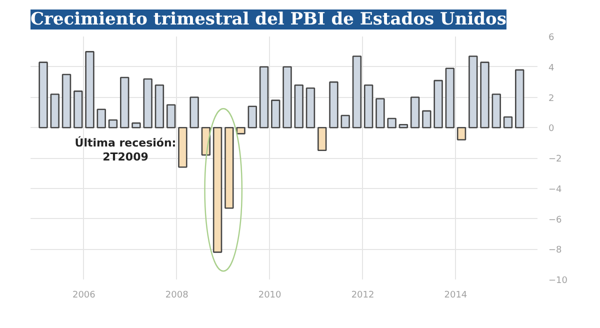 This screenshot has width=600, height=328. Describe the element at coordinates (551, 68) in the screenshot. I see `y-tick-label: 4` at that location.